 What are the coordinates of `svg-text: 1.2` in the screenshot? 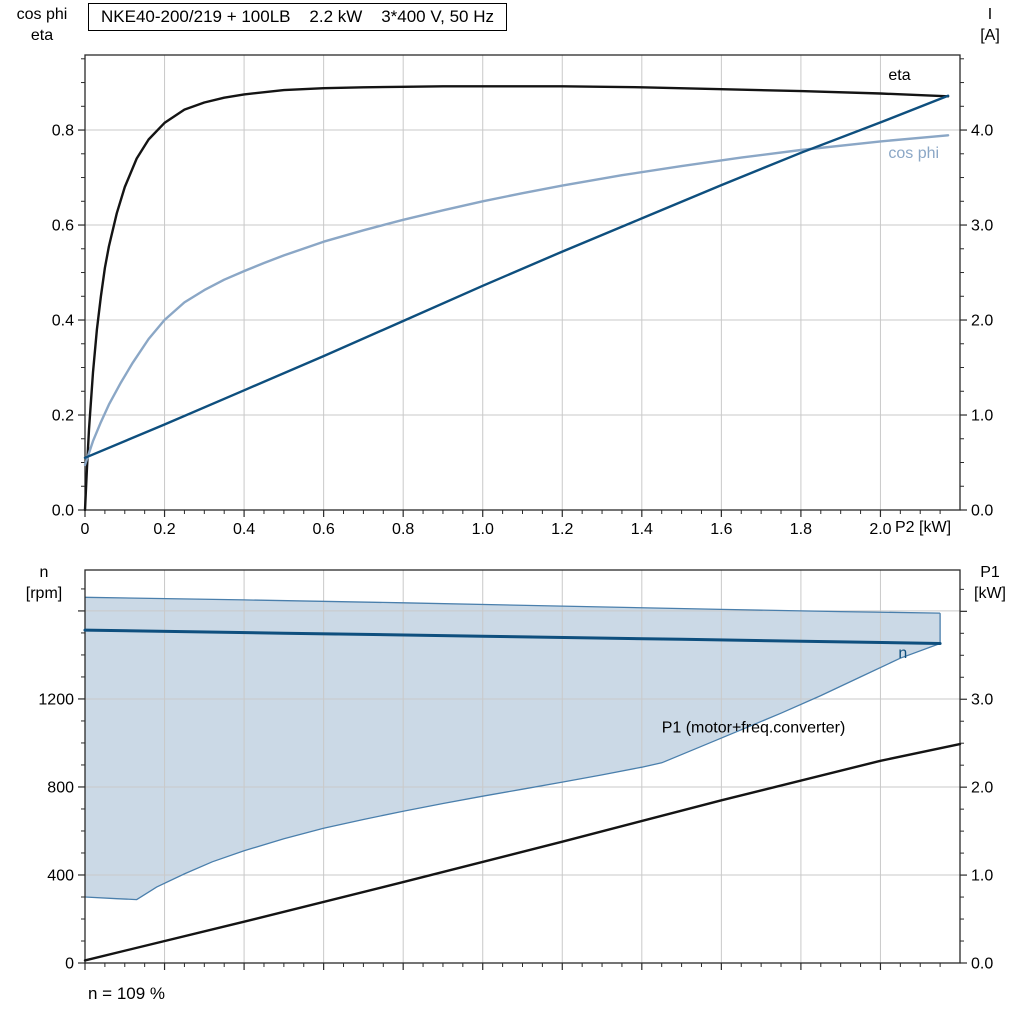 It's located at (562, 529).